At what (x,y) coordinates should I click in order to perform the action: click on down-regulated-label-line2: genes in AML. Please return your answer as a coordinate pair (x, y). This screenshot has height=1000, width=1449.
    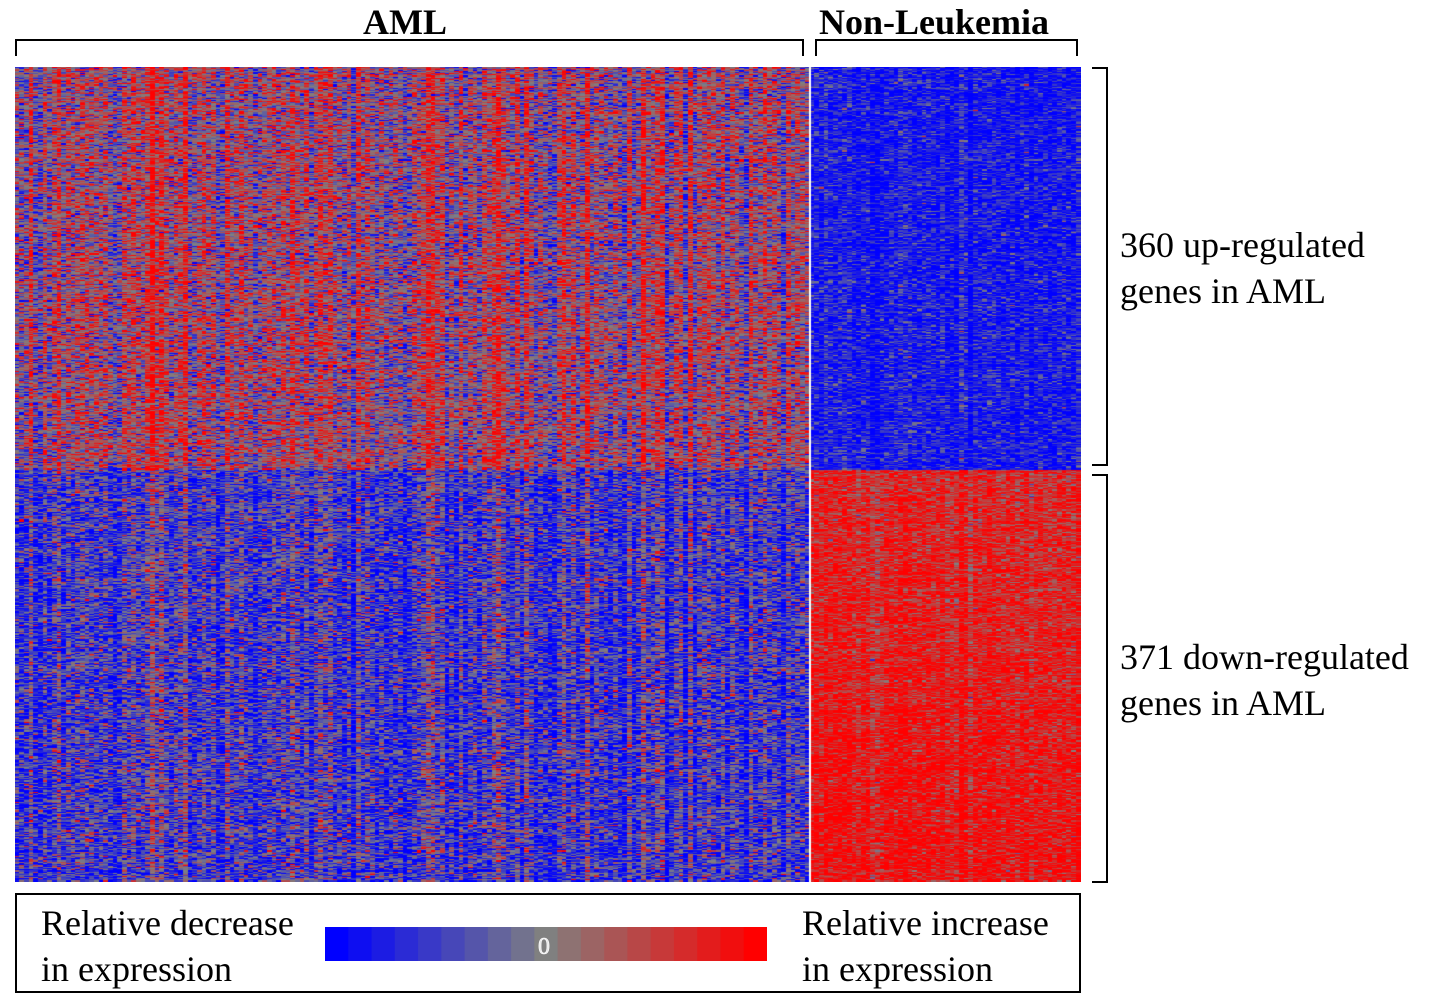
    Looking at the image, I should click on (1223, 703).